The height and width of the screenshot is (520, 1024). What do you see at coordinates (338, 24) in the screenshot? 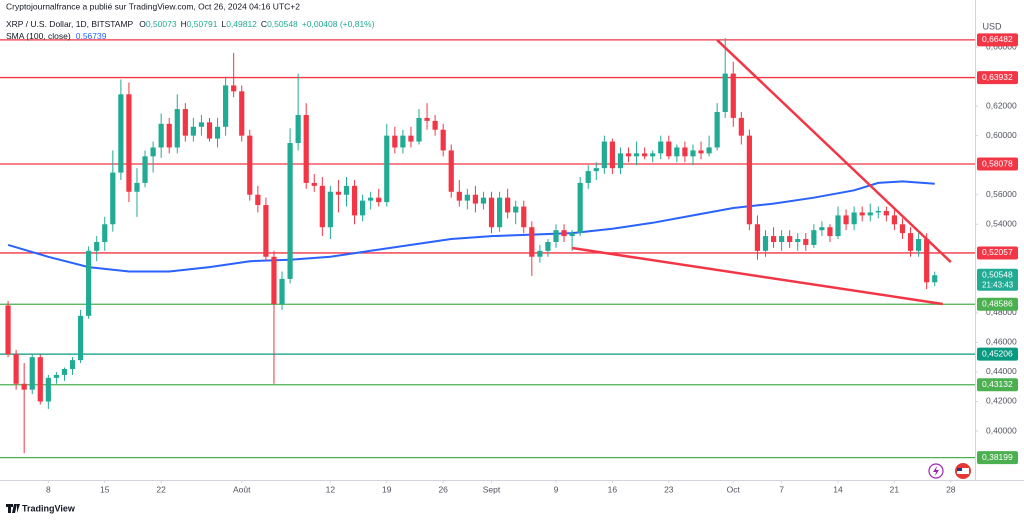
I see `change: +0,00408 (+0,81%)` at bounding box center [338, 24].